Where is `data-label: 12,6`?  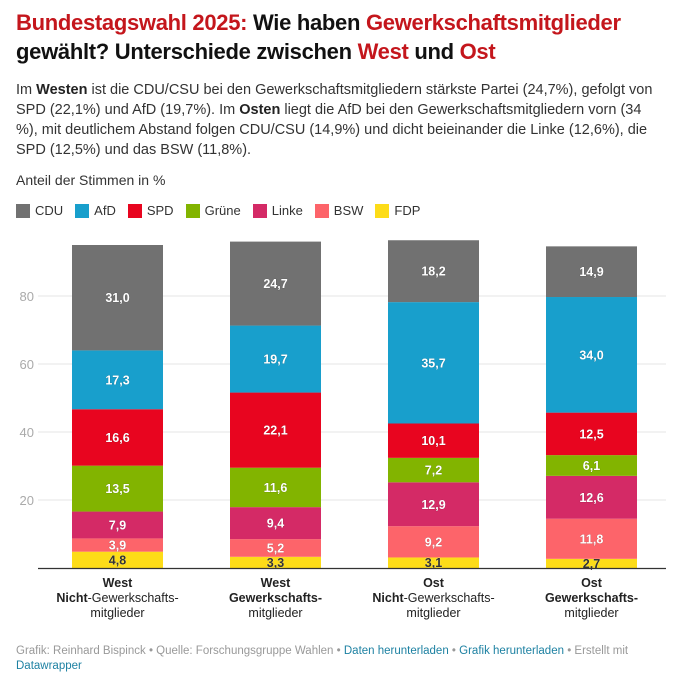
data-label: 12,6 is located at coordinates (591, 498).